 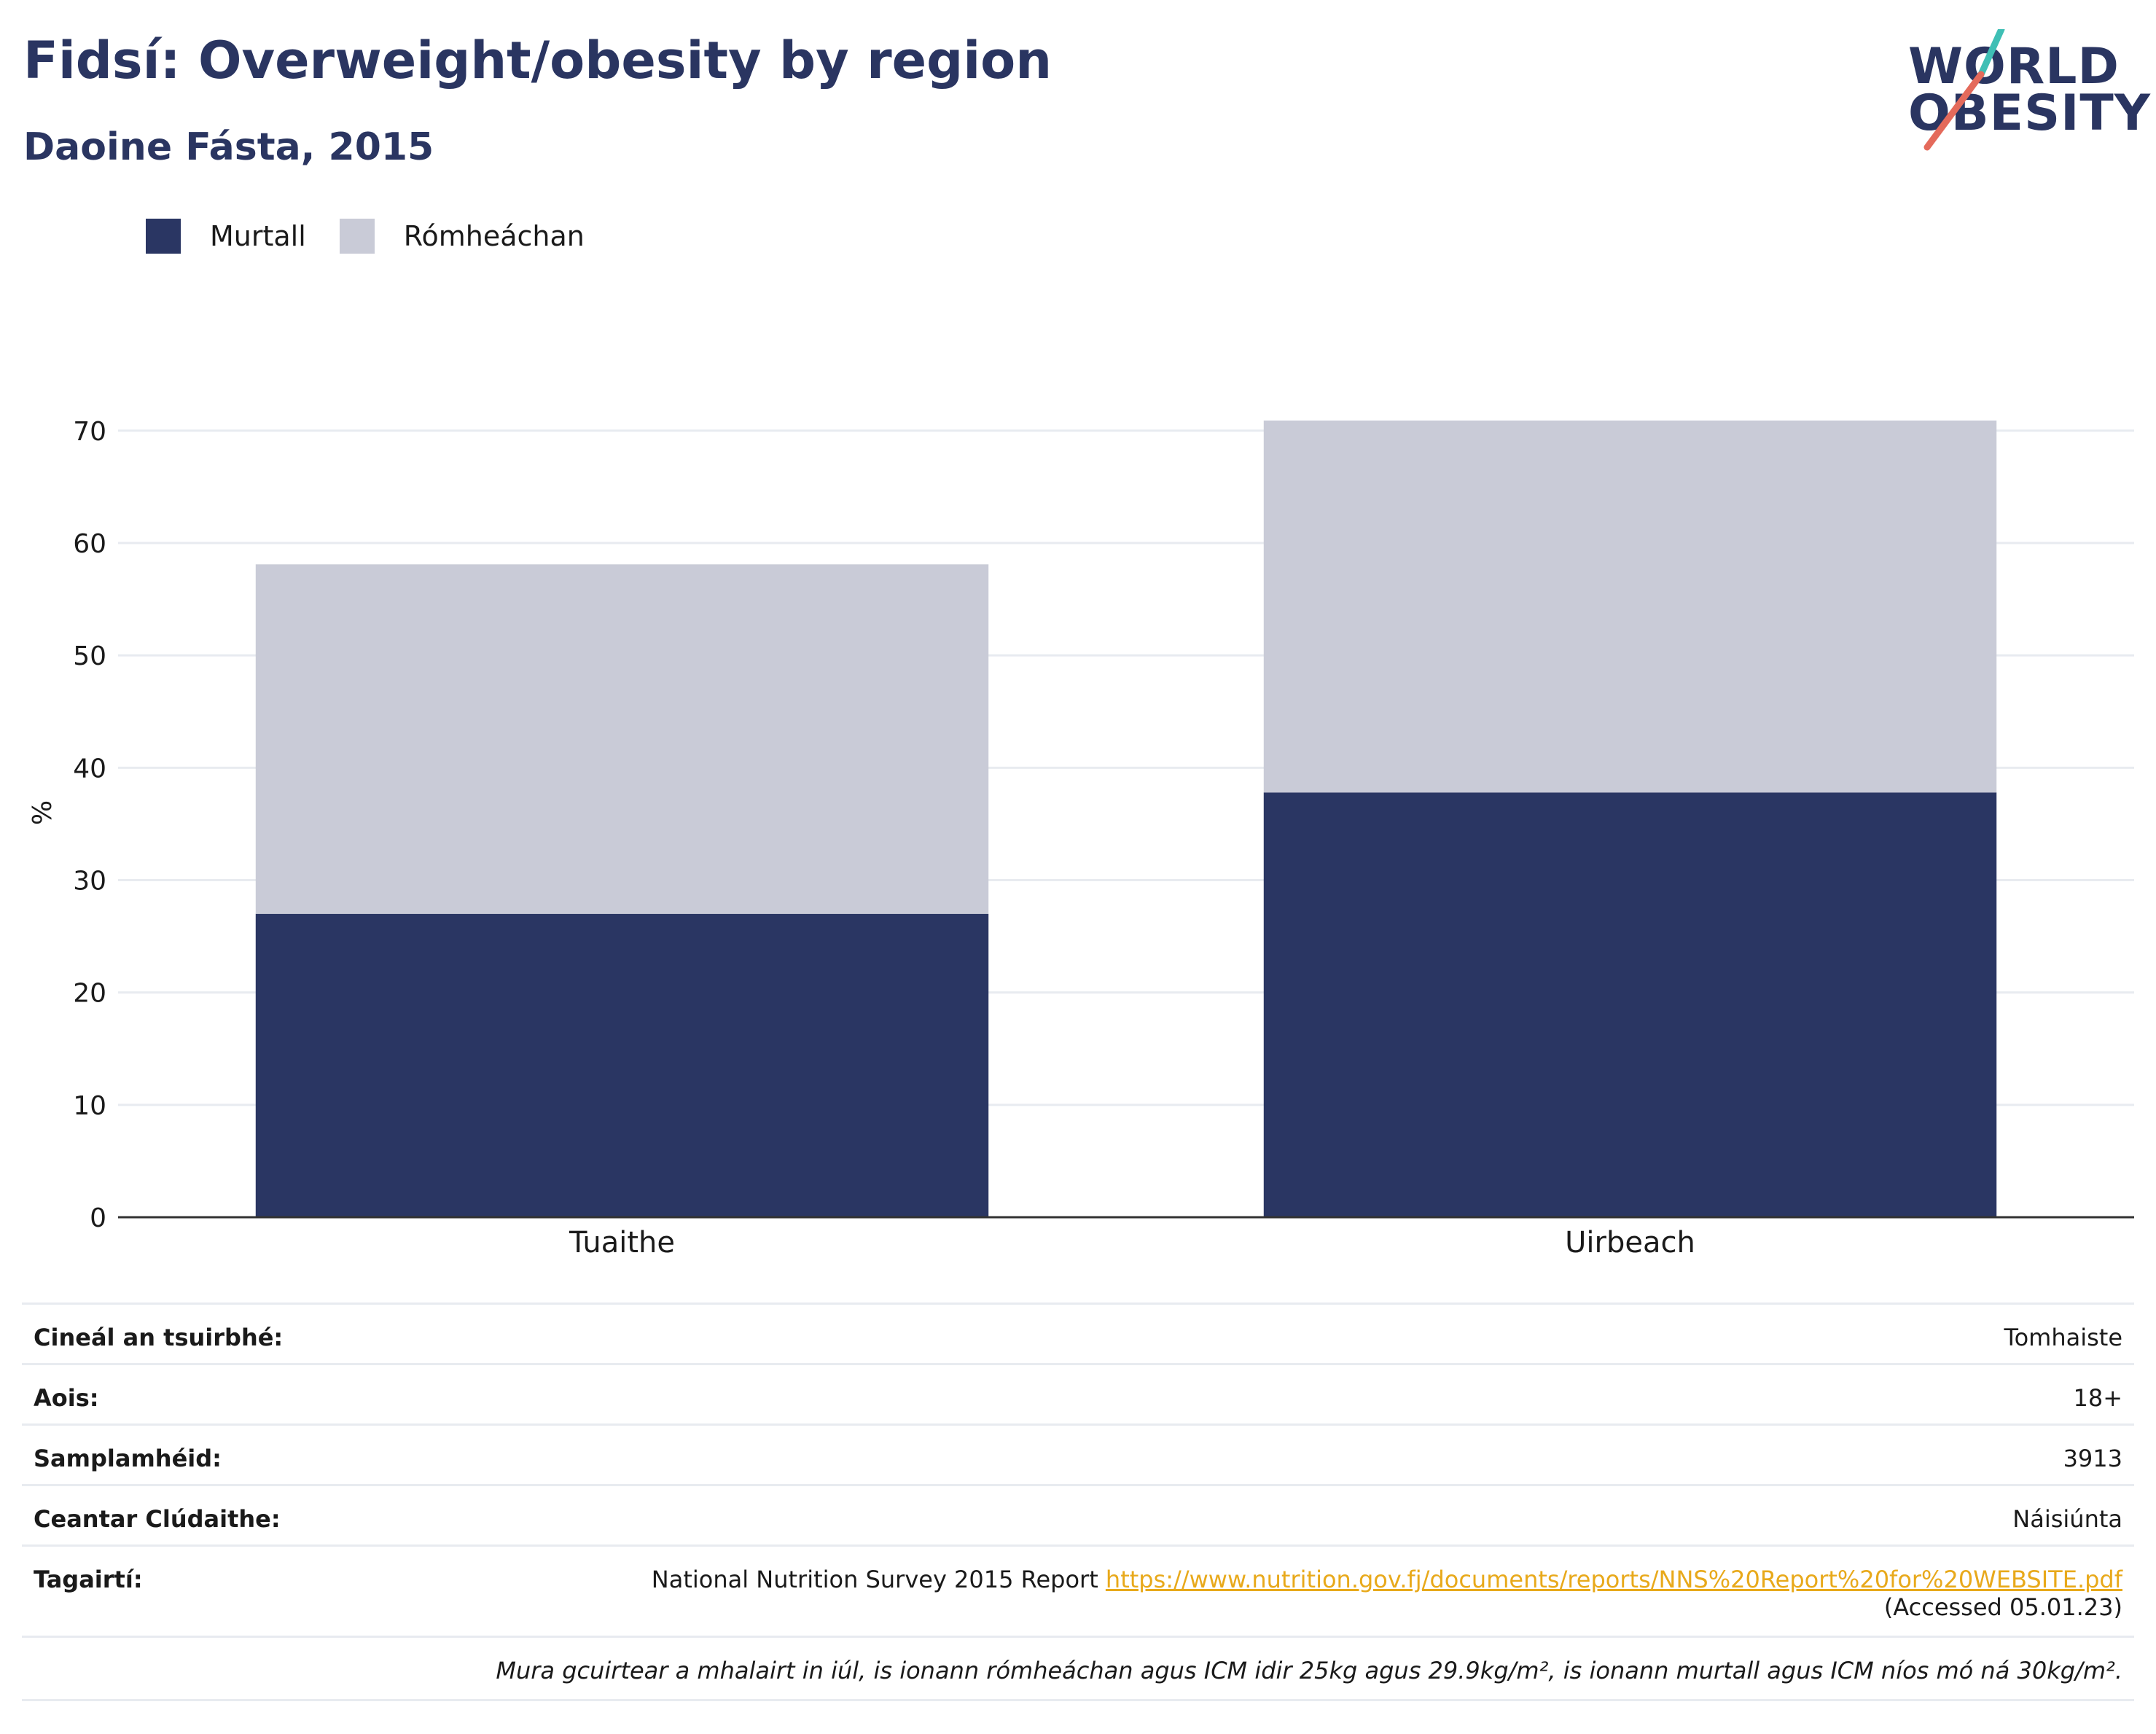 What do you see at coordinates (229, 147) in the screenshot?
I see `chart-subtitle: Daoine Fásta, 2015` at bounding box center [229, 147].